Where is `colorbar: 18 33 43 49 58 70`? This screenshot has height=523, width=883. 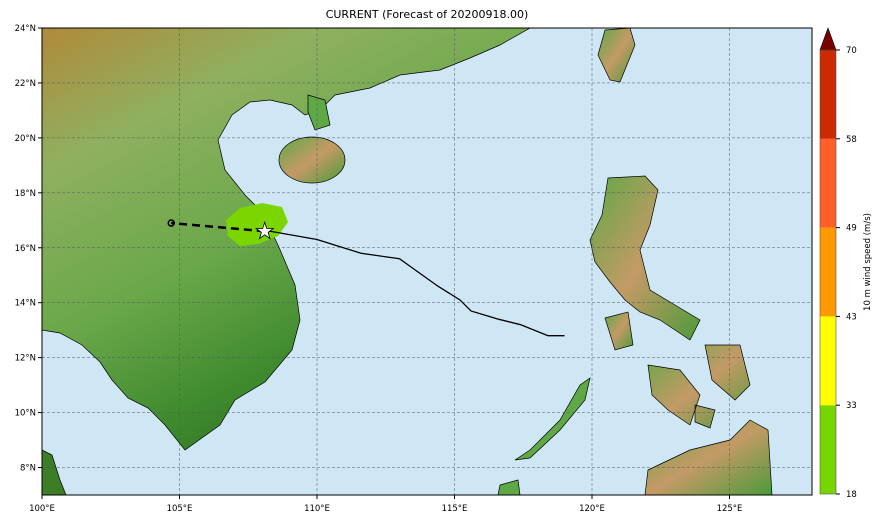
colorbar: 18 33 43 49 58 70 is located at coordinates (838, 263).